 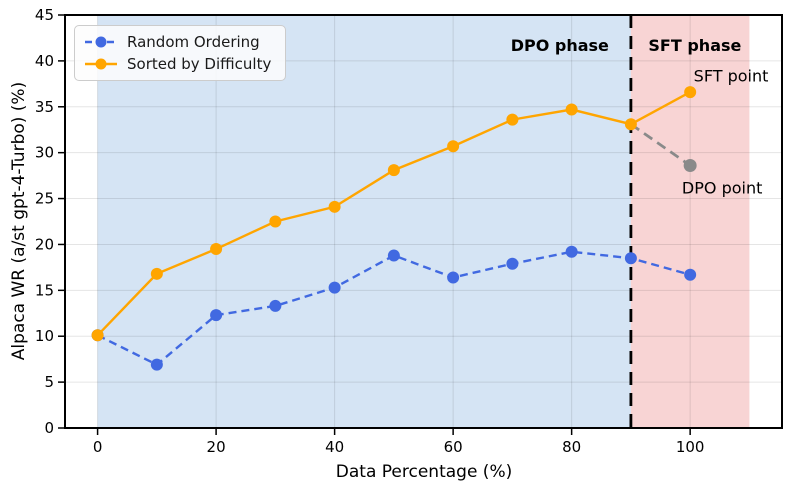 I want to click on y-tick-label: 5, so click(x=49, y=382).